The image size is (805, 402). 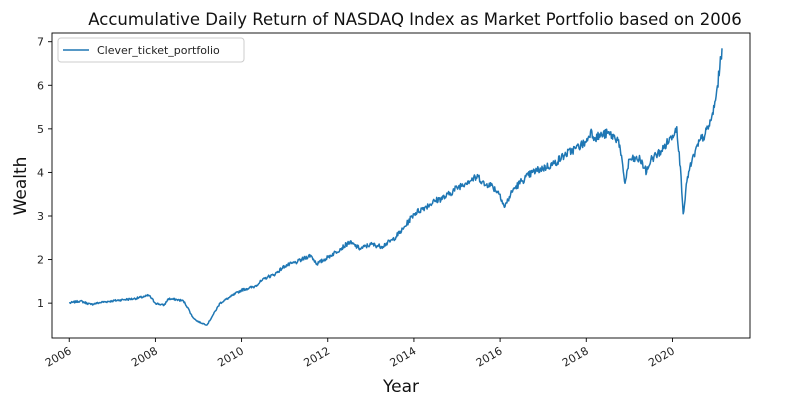 I want to click on x-tick-label: 2014, so click(x=403, y=356).